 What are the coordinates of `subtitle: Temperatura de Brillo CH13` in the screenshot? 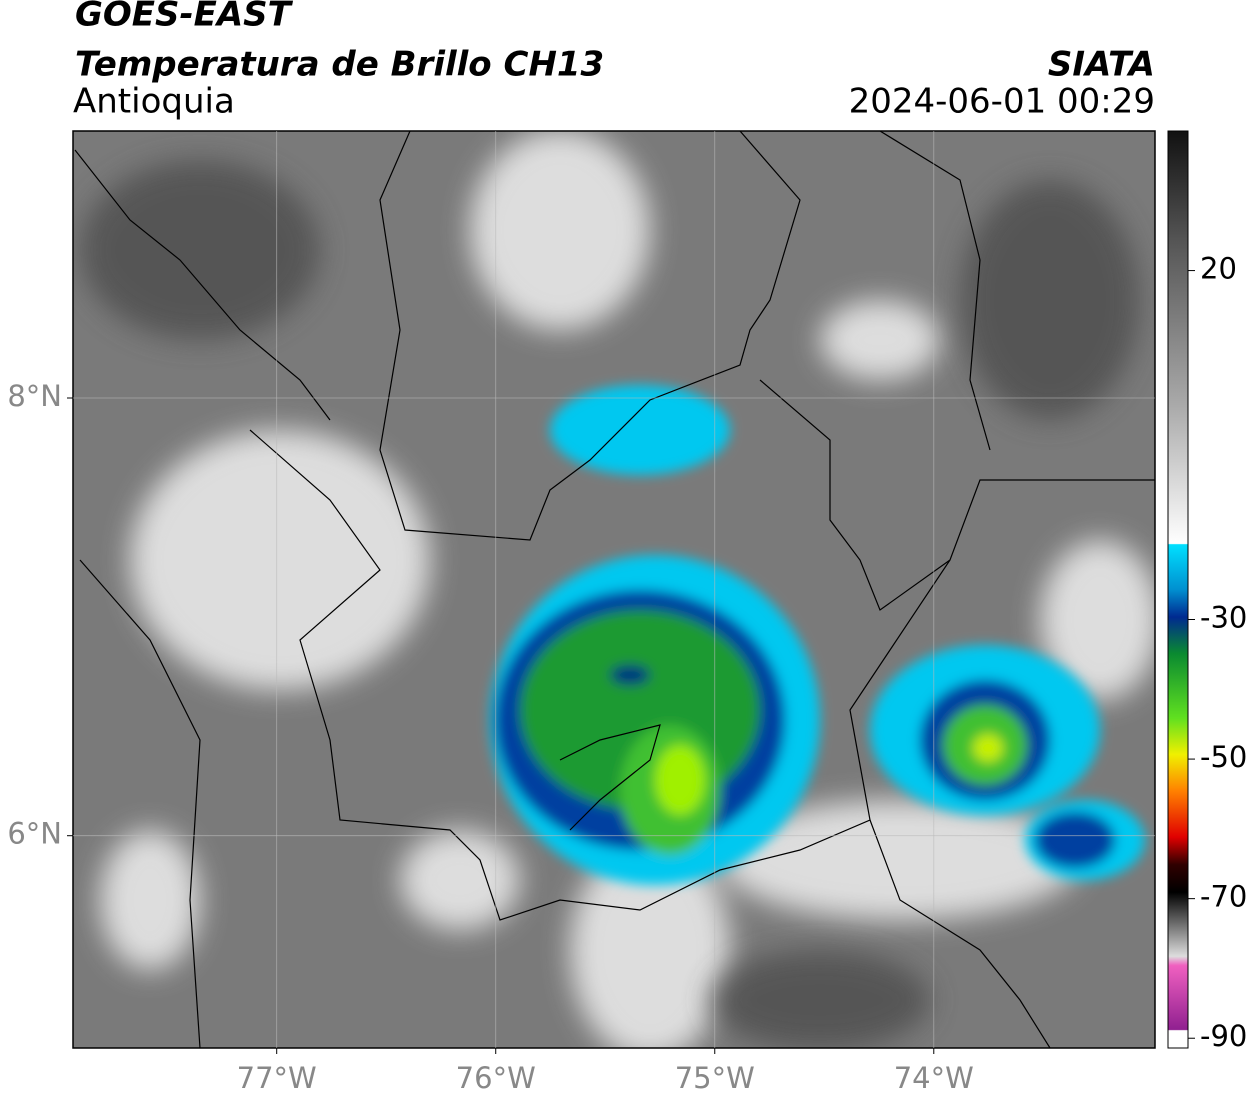 It's located at (339, 65).